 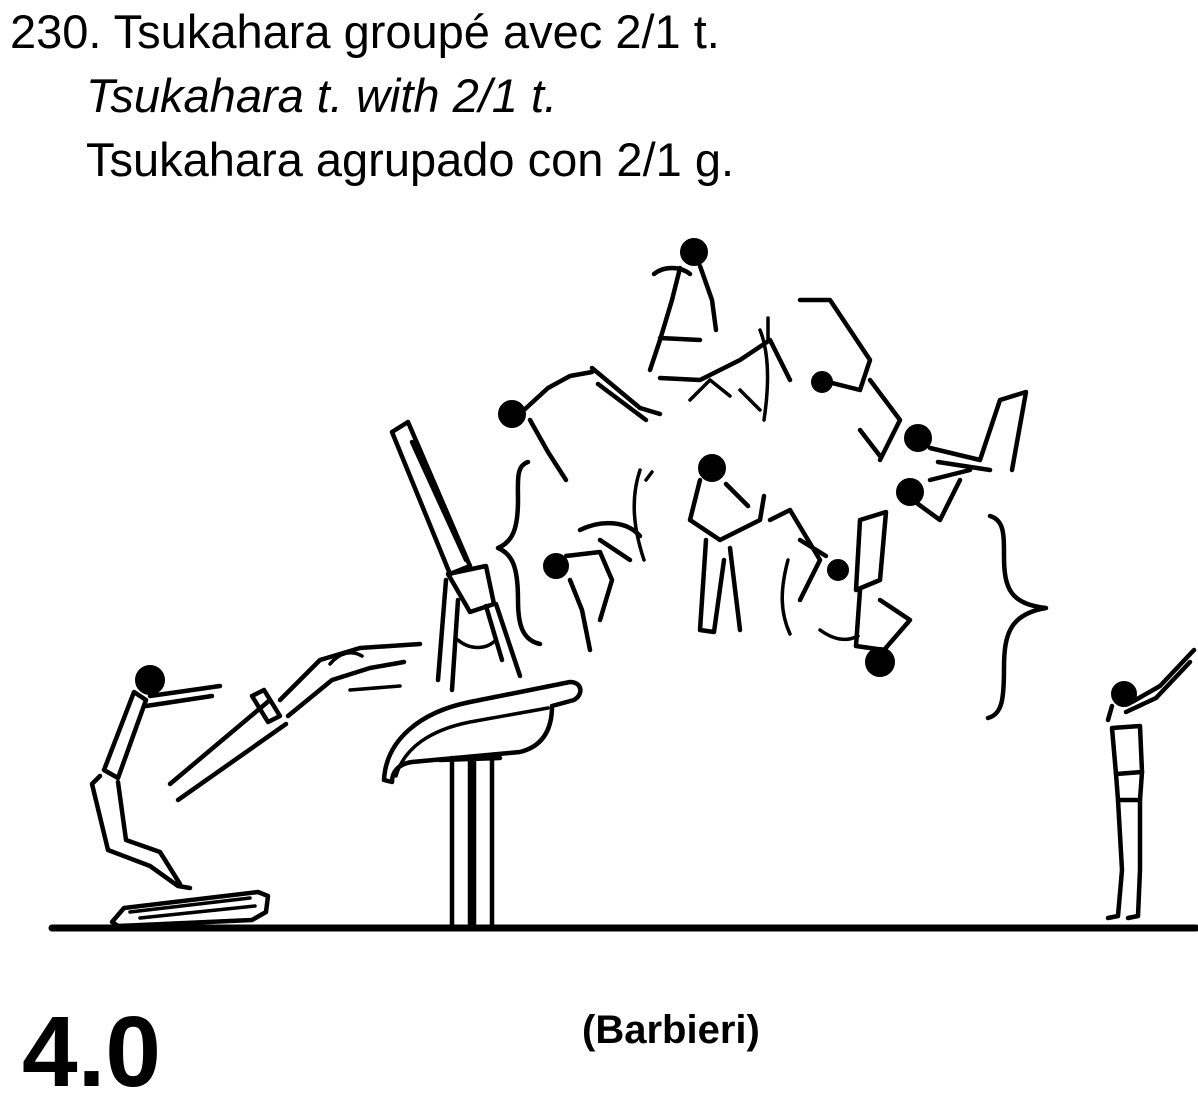 I want to click on element-title: 230. Tsukahara groupé avec 2/1 t., so click(x=365, y=31).